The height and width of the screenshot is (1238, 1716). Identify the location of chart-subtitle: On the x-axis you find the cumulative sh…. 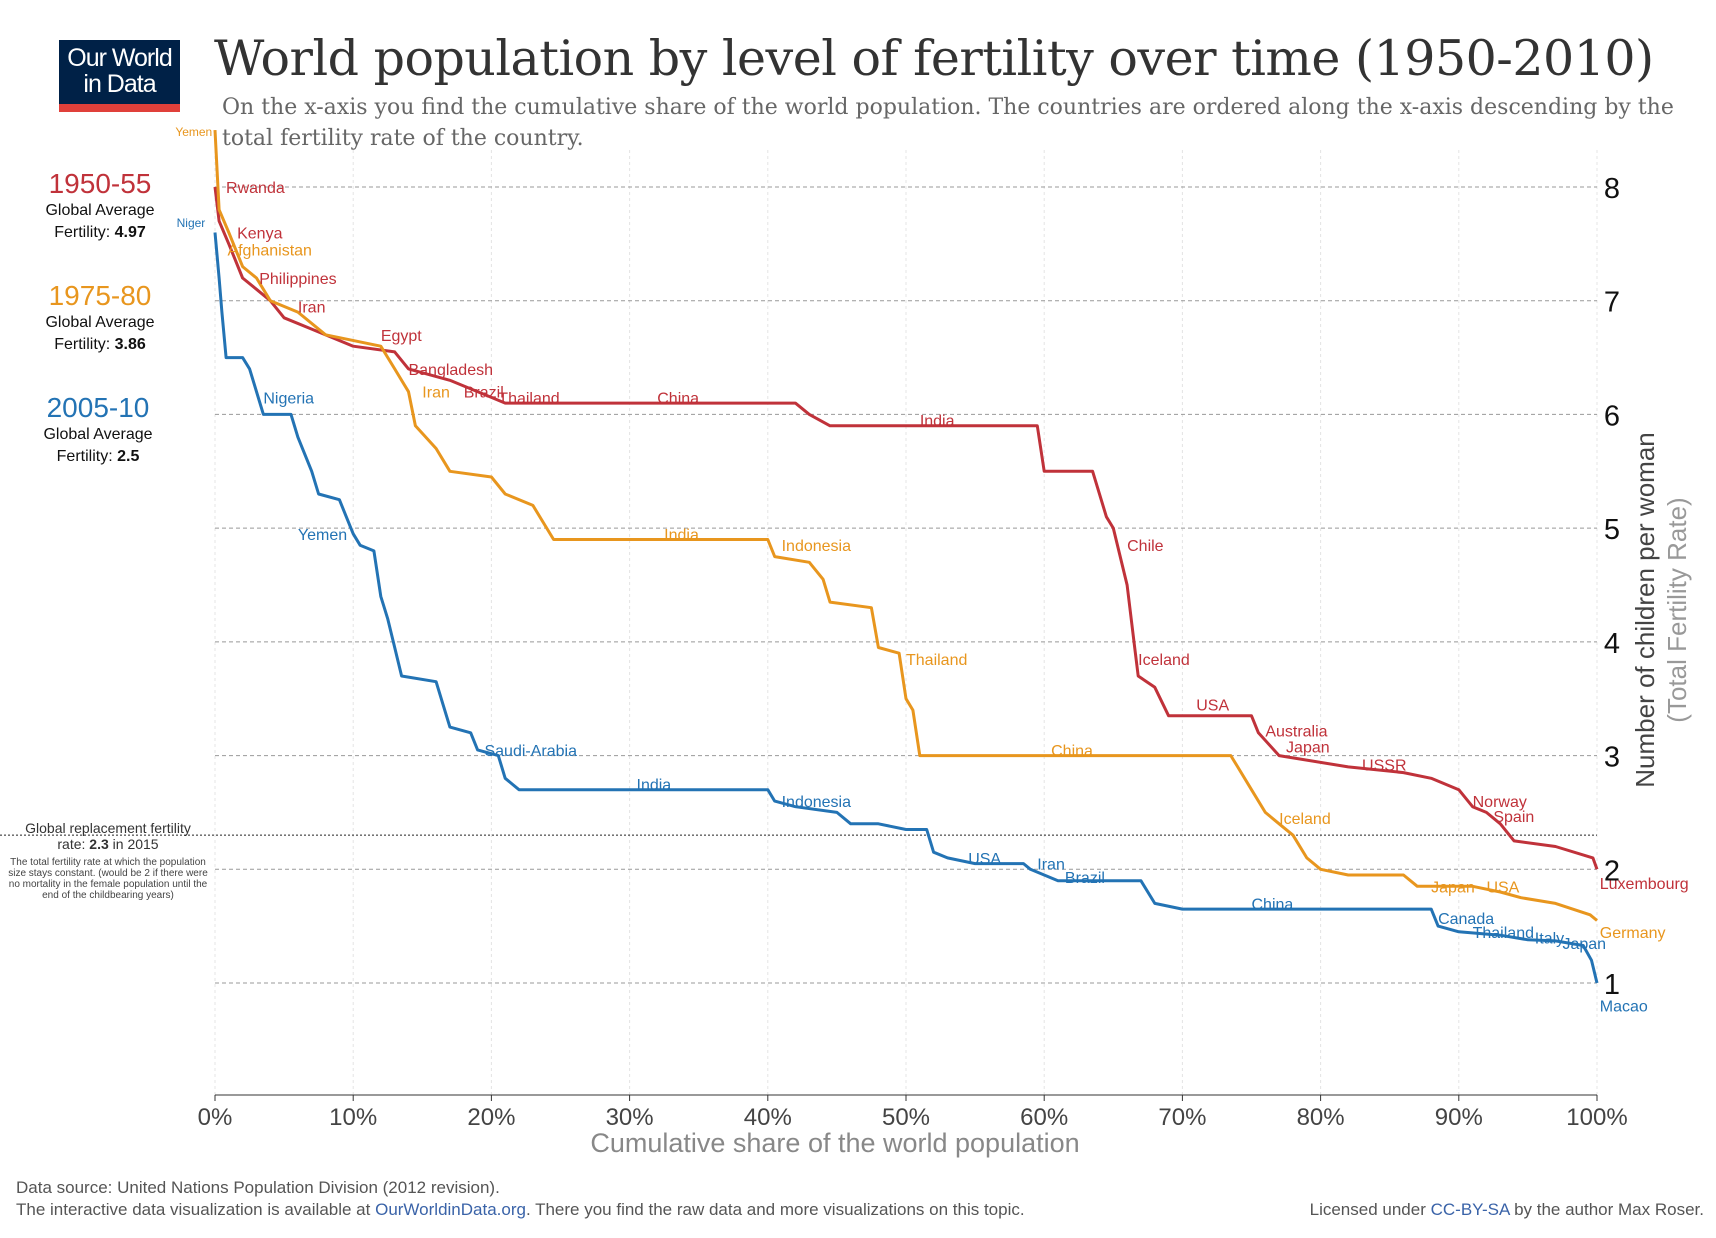
(948, 123).